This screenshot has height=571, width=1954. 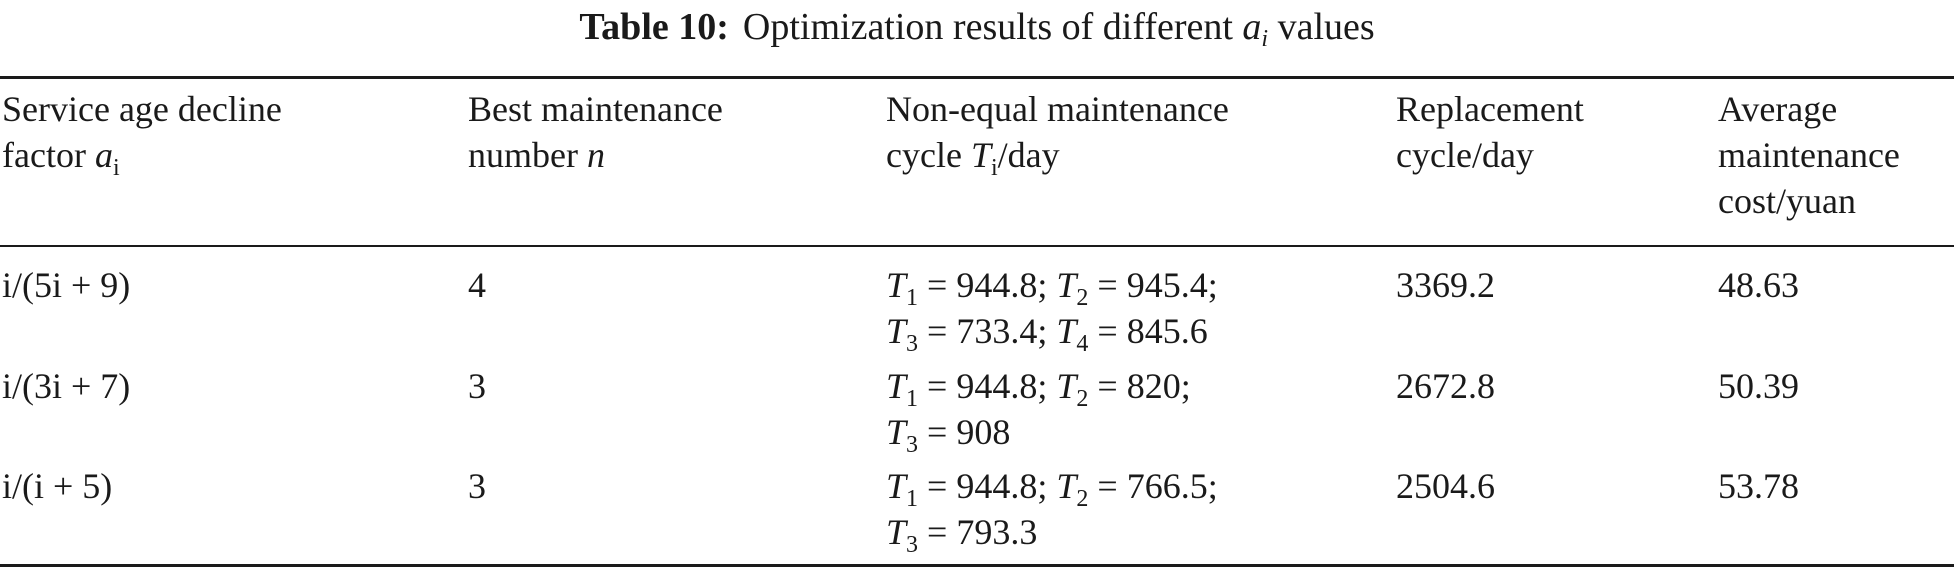 What do you see at coordinates (1052, 286) in the screenshot?
I see `row-1-cycles-line1: T1 = 944.8; T2 = 945.4;` at bounding box center [1052, 286].